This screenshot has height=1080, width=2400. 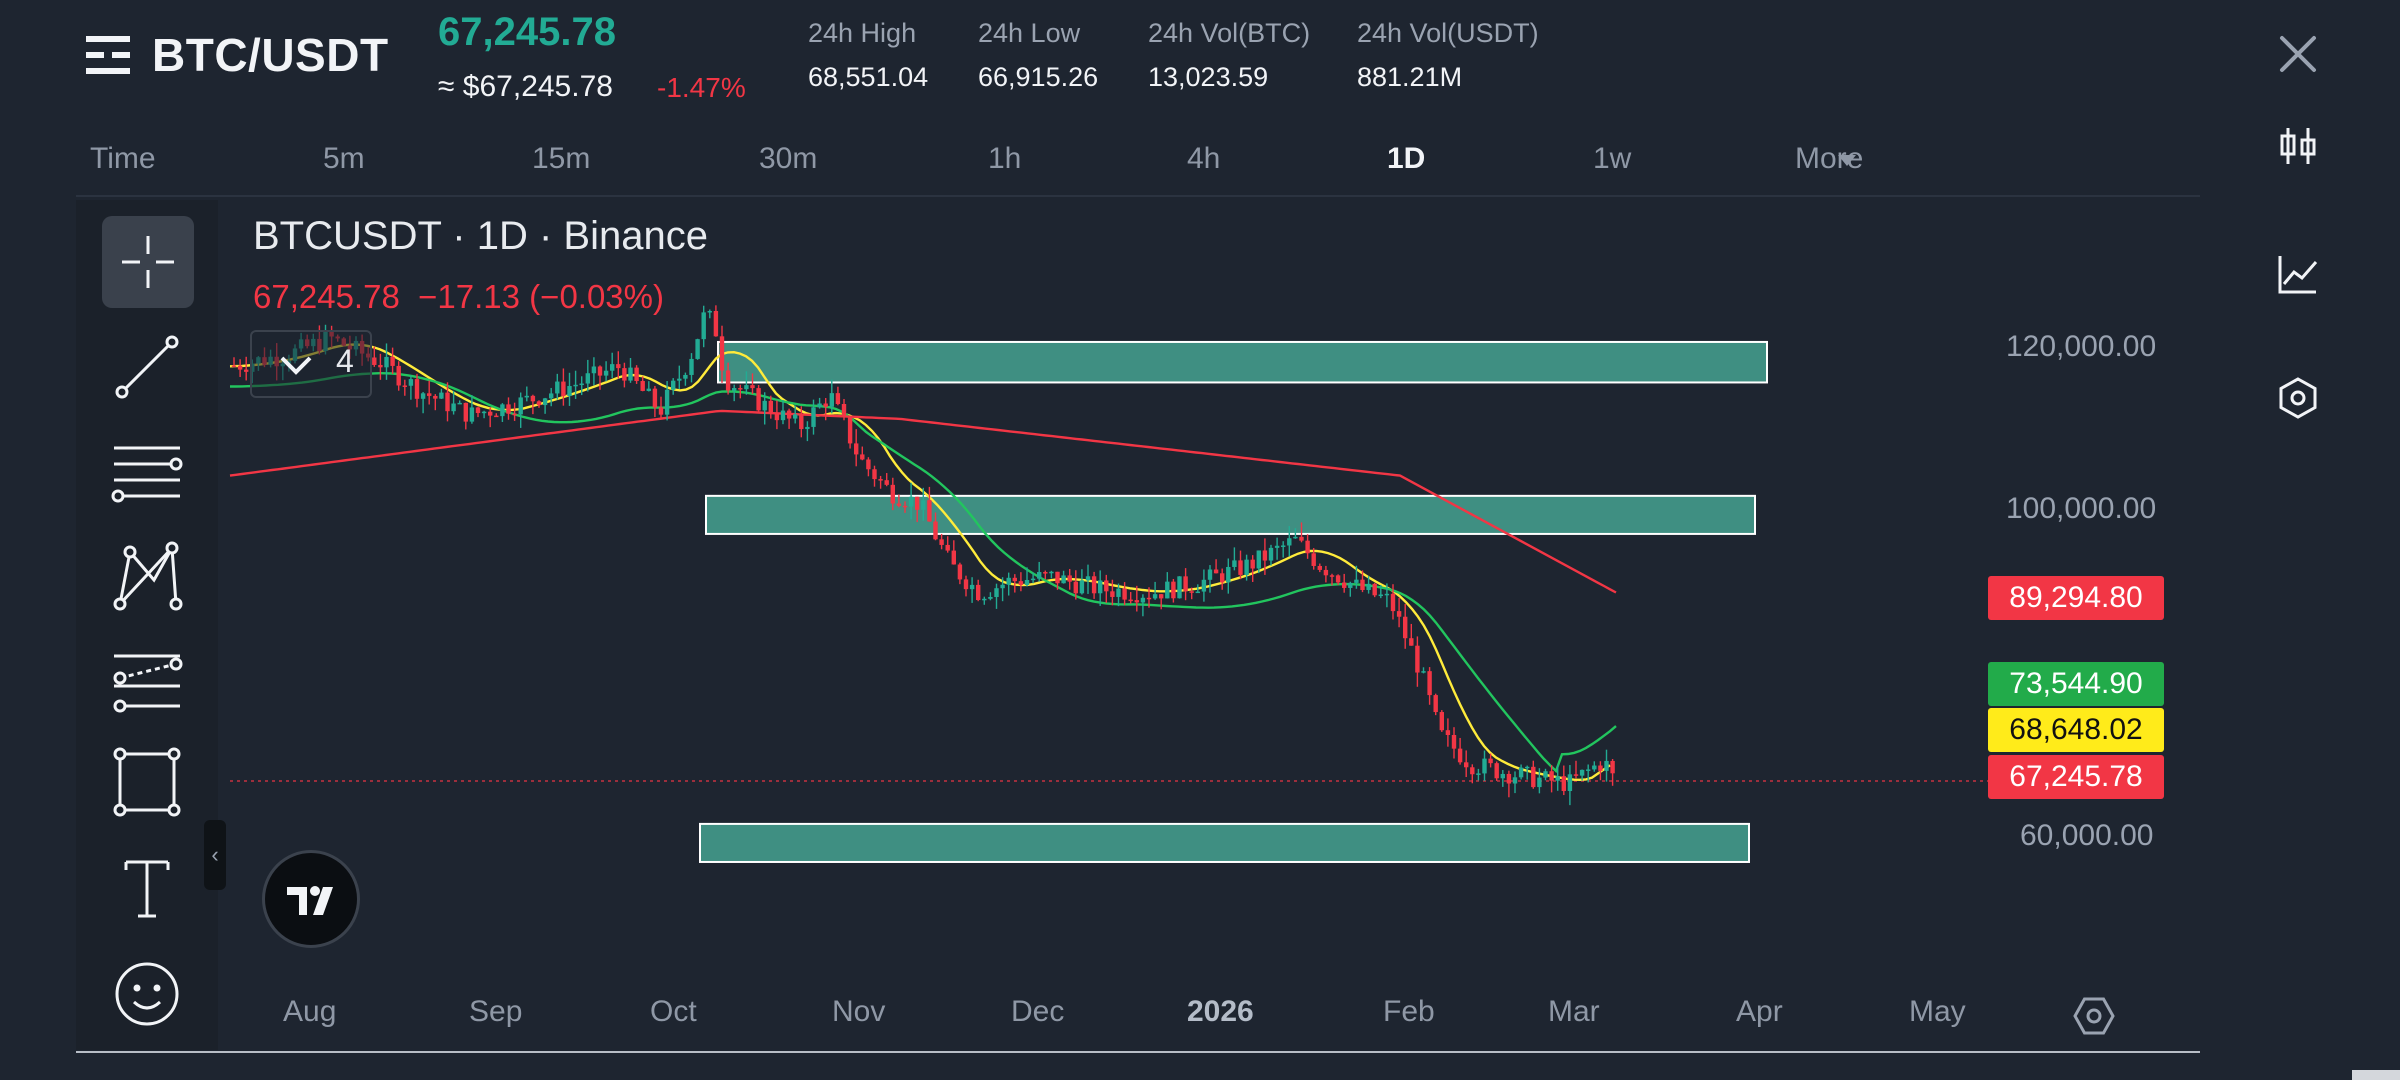 I want to click on chevron-left-icon: ‹, so click(x=215, y=854).